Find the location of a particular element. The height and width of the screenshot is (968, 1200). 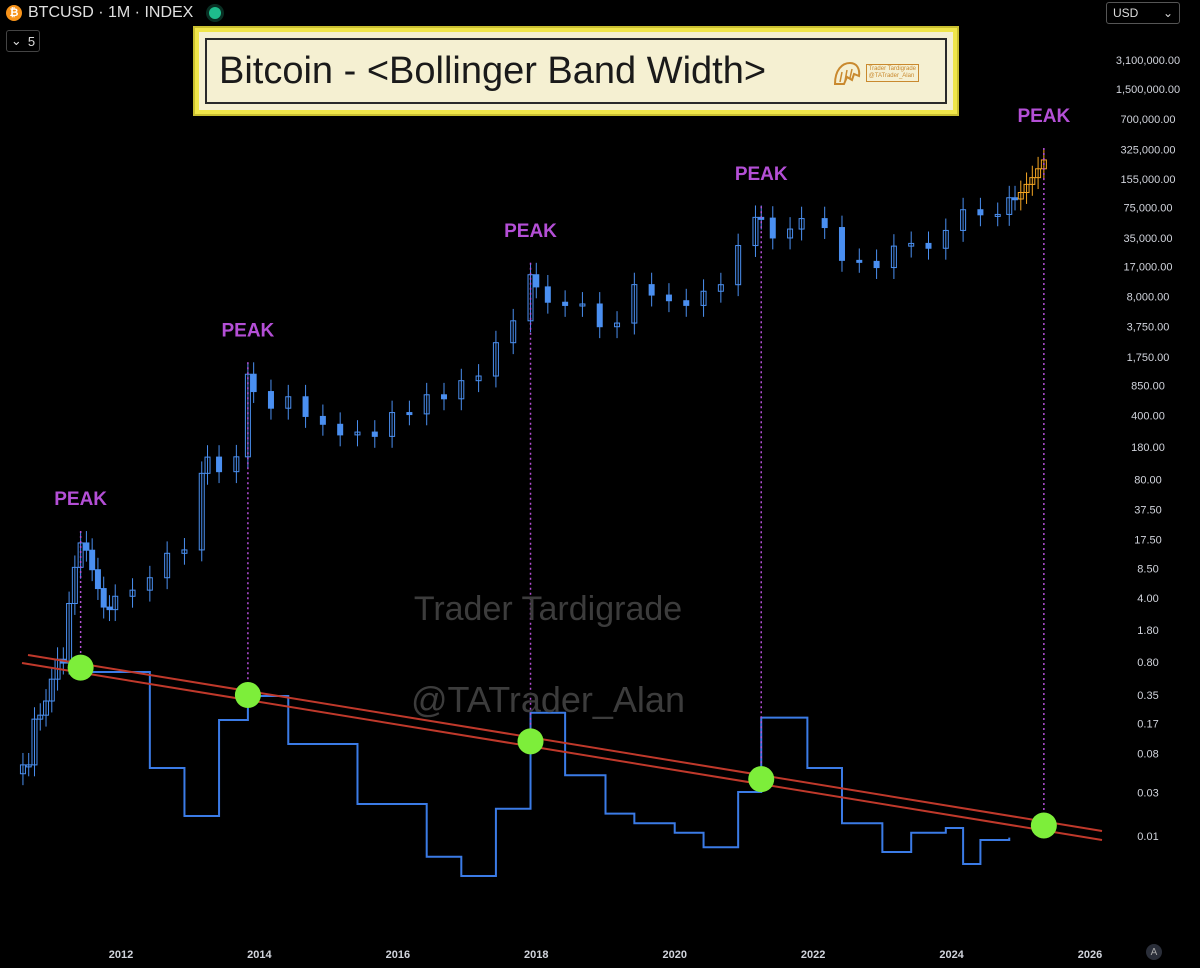

price-tick-label: 3,100,000.00 is located at coordinates (1148, 61).